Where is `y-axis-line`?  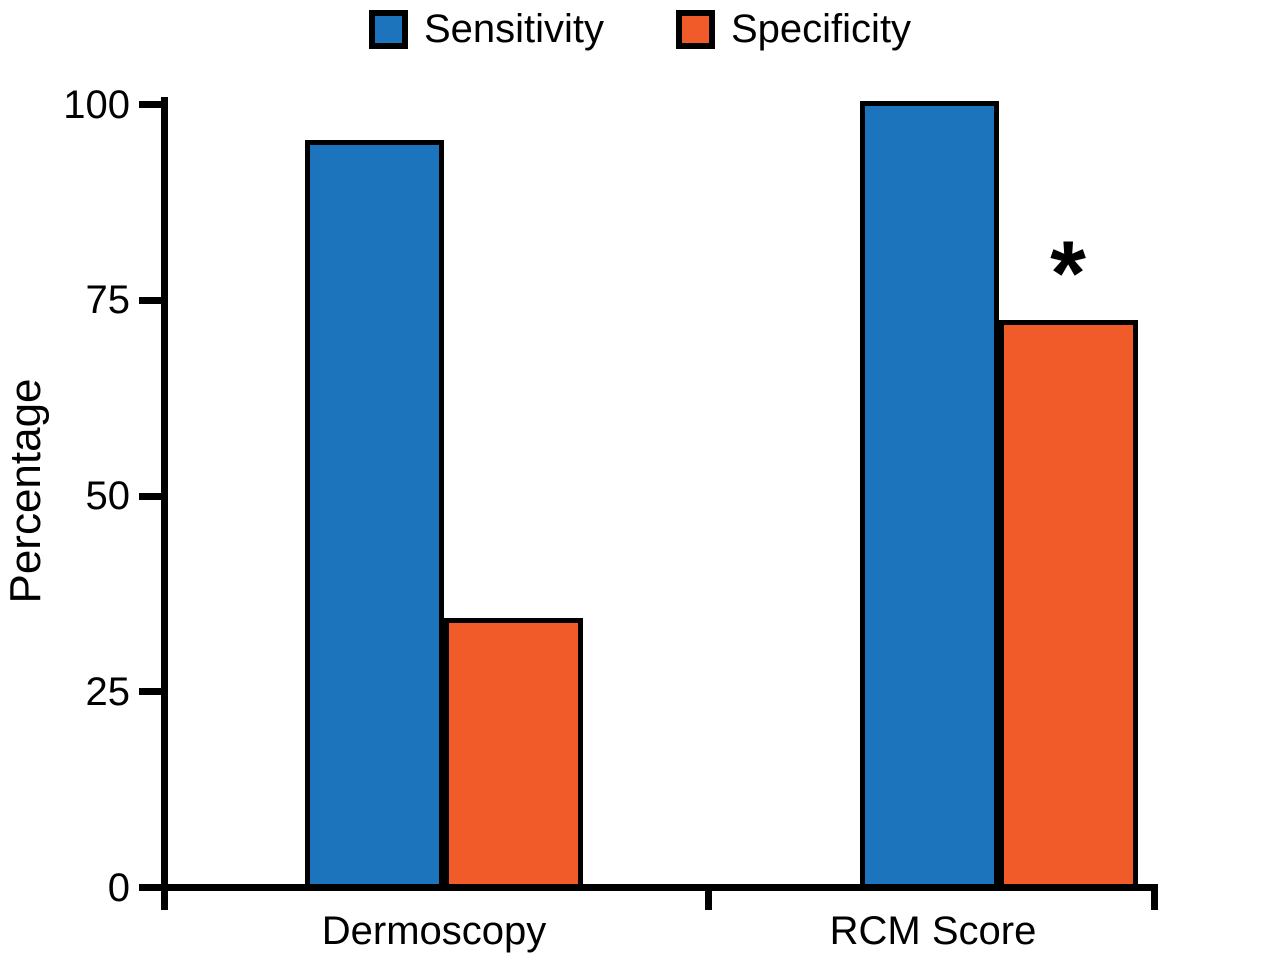 y-axis-line is located at coordinates (164, 503).